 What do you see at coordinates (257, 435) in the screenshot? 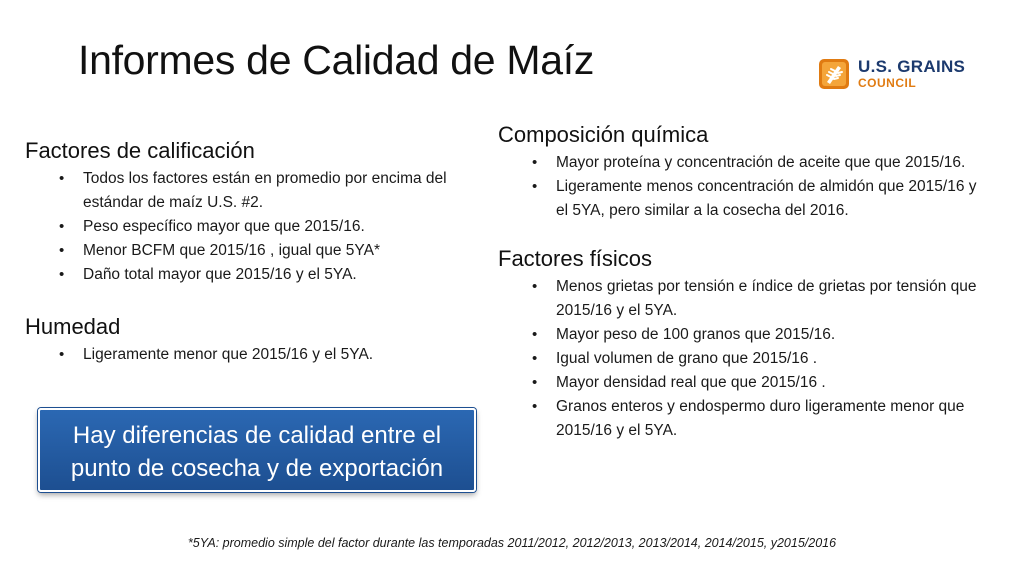
I see `callout-line: Hay diferencias de calidad entre el` at bounding box center [257, 435].